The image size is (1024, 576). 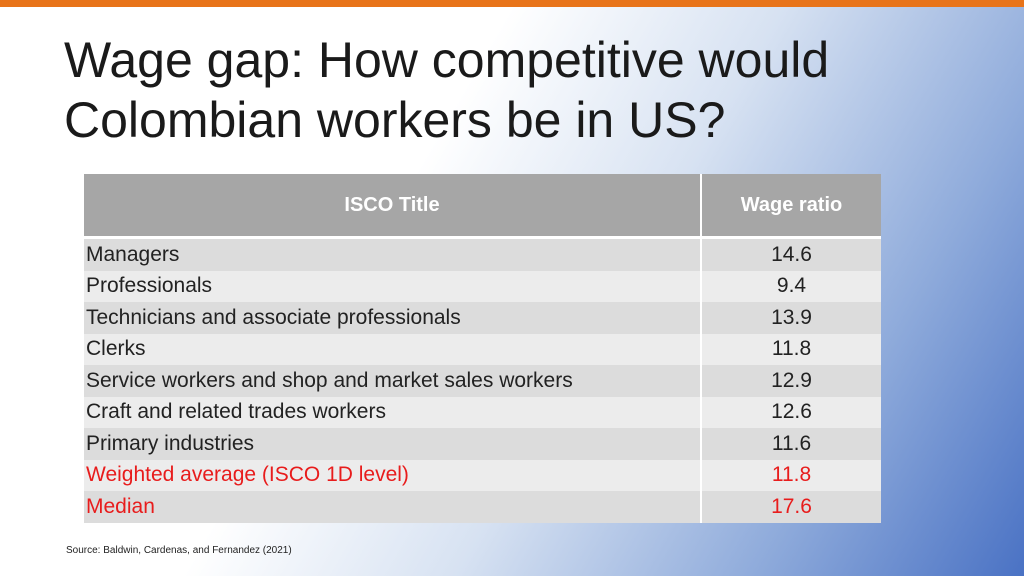 I want to click on header-isco-title: ISCO Title, so click(x=393, y=206).